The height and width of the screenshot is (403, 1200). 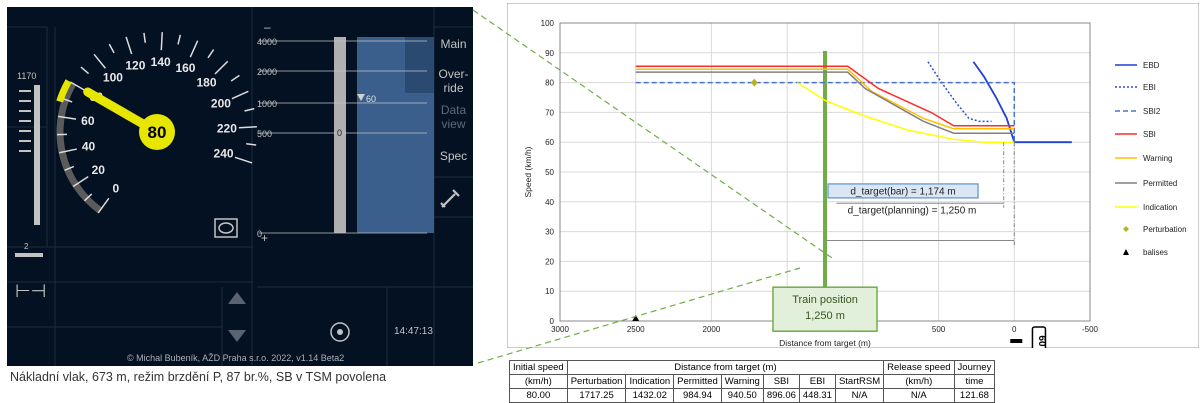 I want to click on x-tick-label: -500, so click(x=1090, y=329).